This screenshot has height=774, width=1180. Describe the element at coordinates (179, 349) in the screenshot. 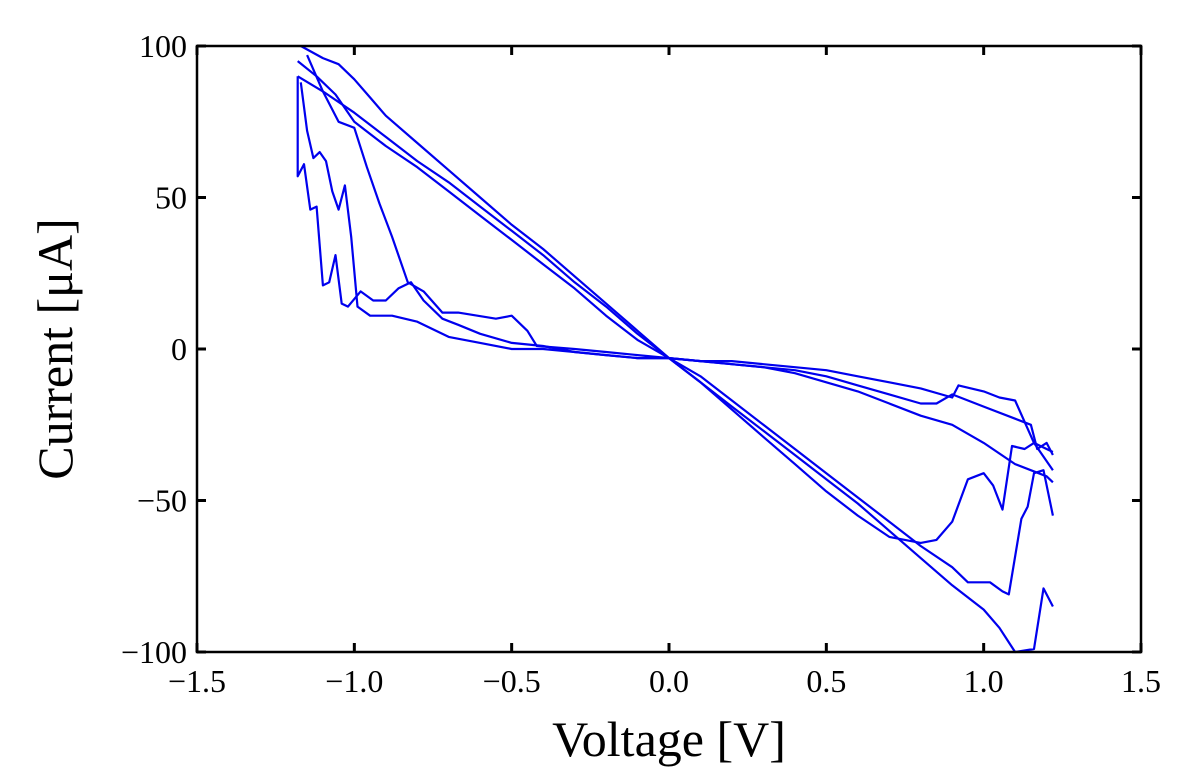

I see `y-tick-label: 0` at that location.